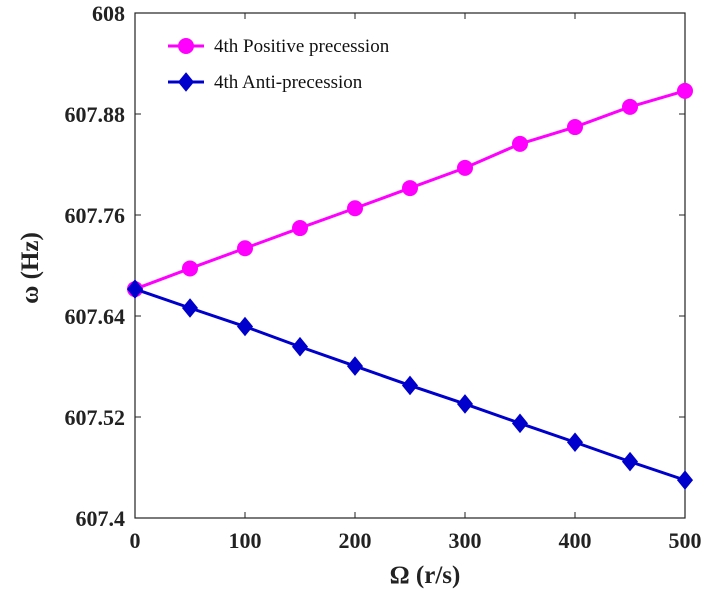 The height and width of the screenshot is (591, 711). Describe the element at coordinates (30, 268) in the screenshot. I see `y-axis-label: ω (Hz)` at that location.